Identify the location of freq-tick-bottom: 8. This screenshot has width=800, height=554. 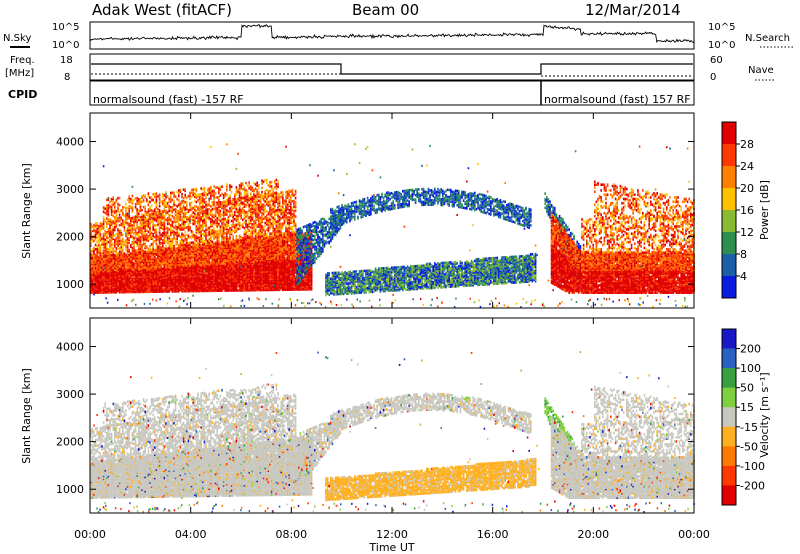
(67, 77).